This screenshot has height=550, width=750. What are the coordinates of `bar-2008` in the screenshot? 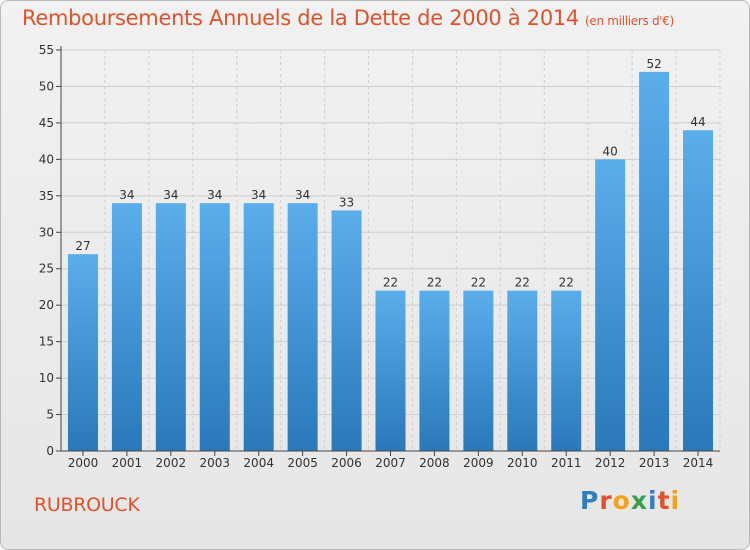 It's located at (434, 370).